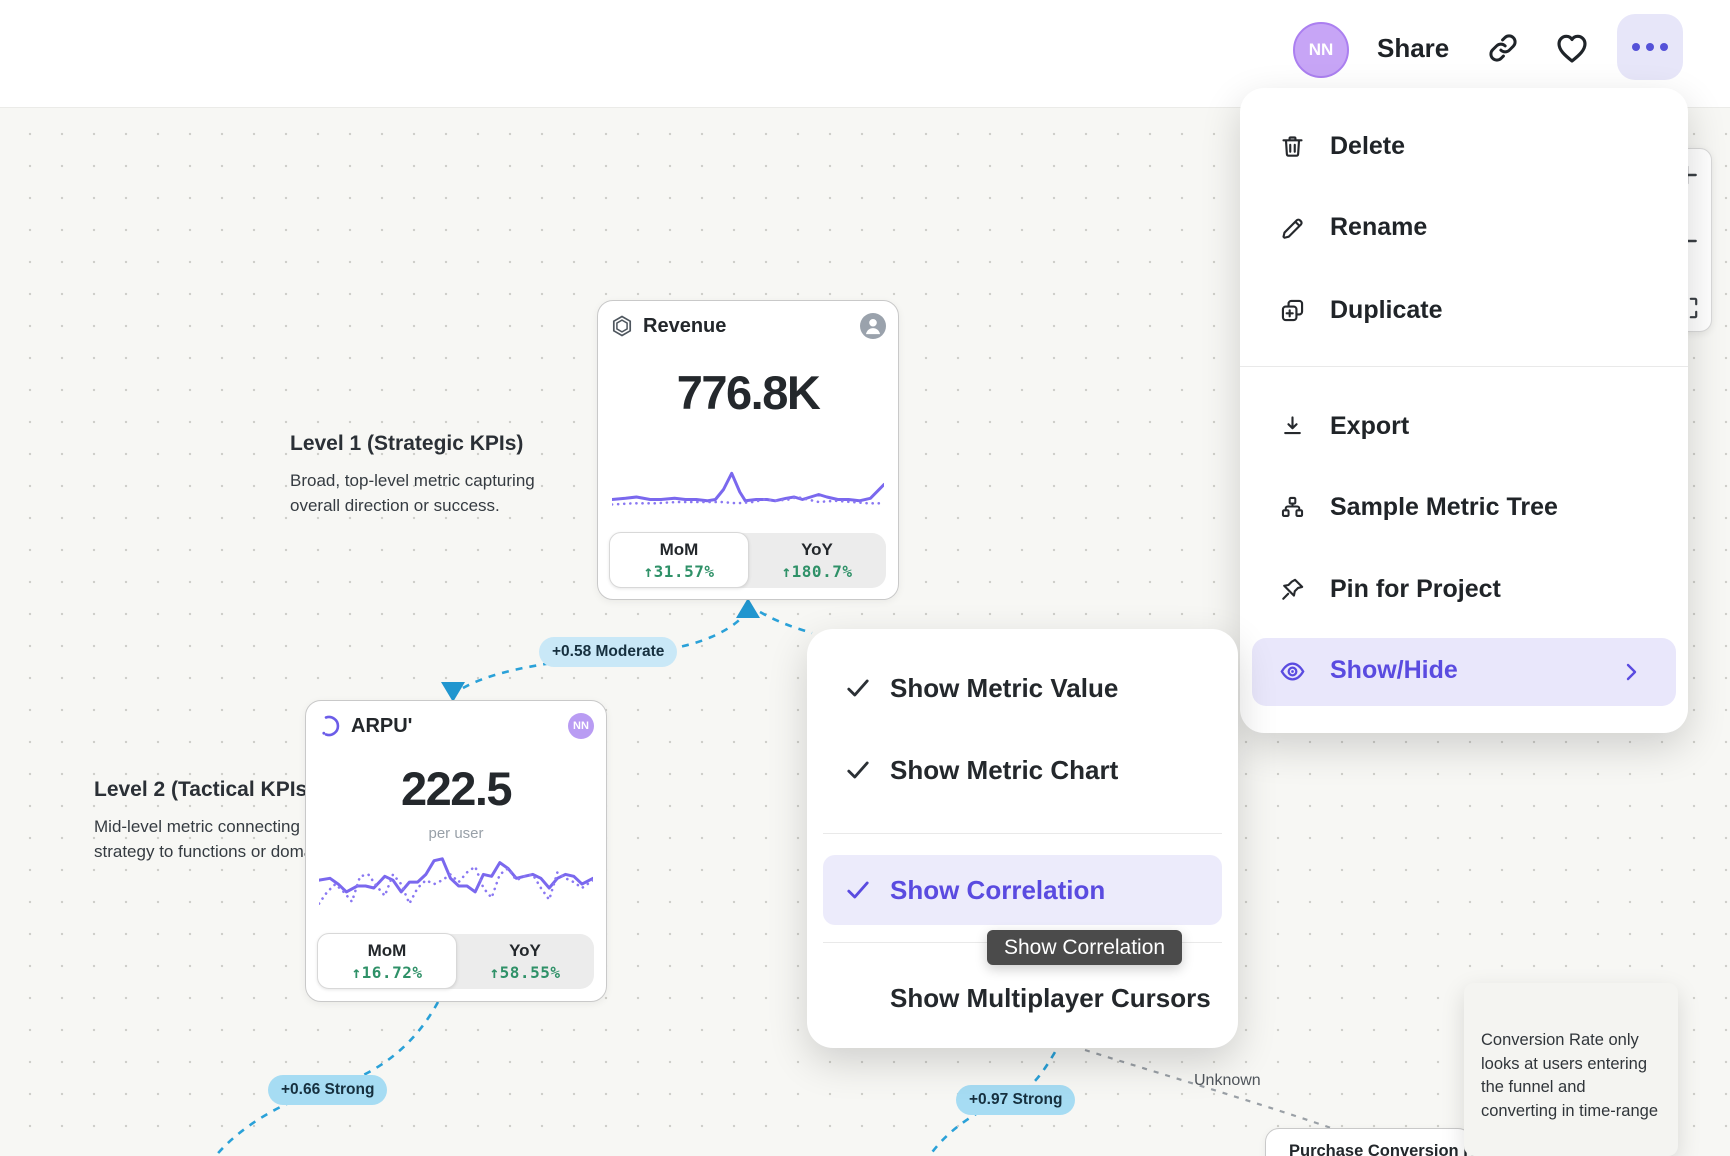 This screenshot has height=1156, width=1730. What do you see at coordinates (679, 571) in the screenshot?
I see `tab-mom-value: ↑31.57%` at bounding box center [679, 571].